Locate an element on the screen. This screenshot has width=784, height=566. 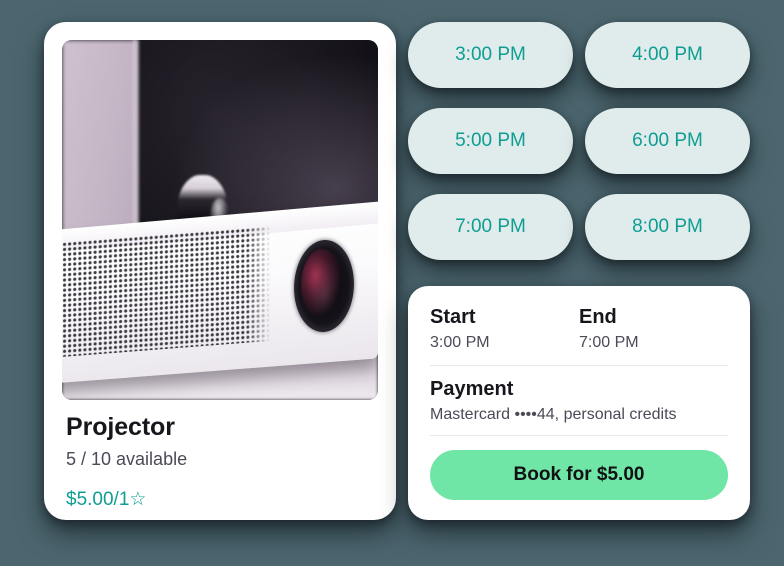
item-price: $5.00/1☆ is located at coordinates (106, 500).